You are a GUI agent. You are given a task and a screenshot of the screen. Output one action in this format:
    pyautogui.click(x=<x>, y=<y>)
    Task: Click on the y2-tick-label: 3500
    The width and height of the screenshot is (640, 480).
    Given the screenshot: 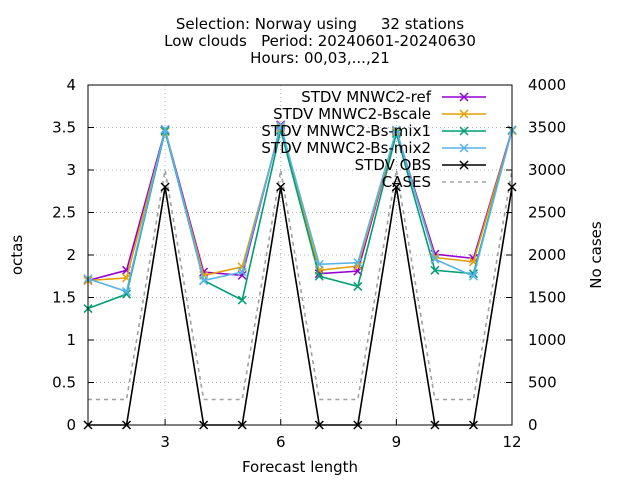 What is the action you would take?
    pyautogui.click(x=547, y=128)
    